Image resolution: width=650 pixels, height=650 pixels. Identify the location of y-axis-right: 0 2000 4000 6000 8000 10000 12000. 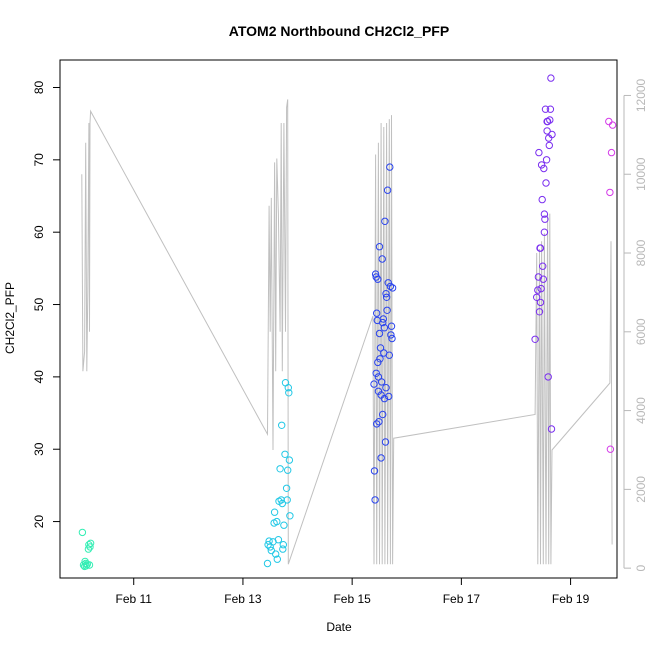
(635, 324).